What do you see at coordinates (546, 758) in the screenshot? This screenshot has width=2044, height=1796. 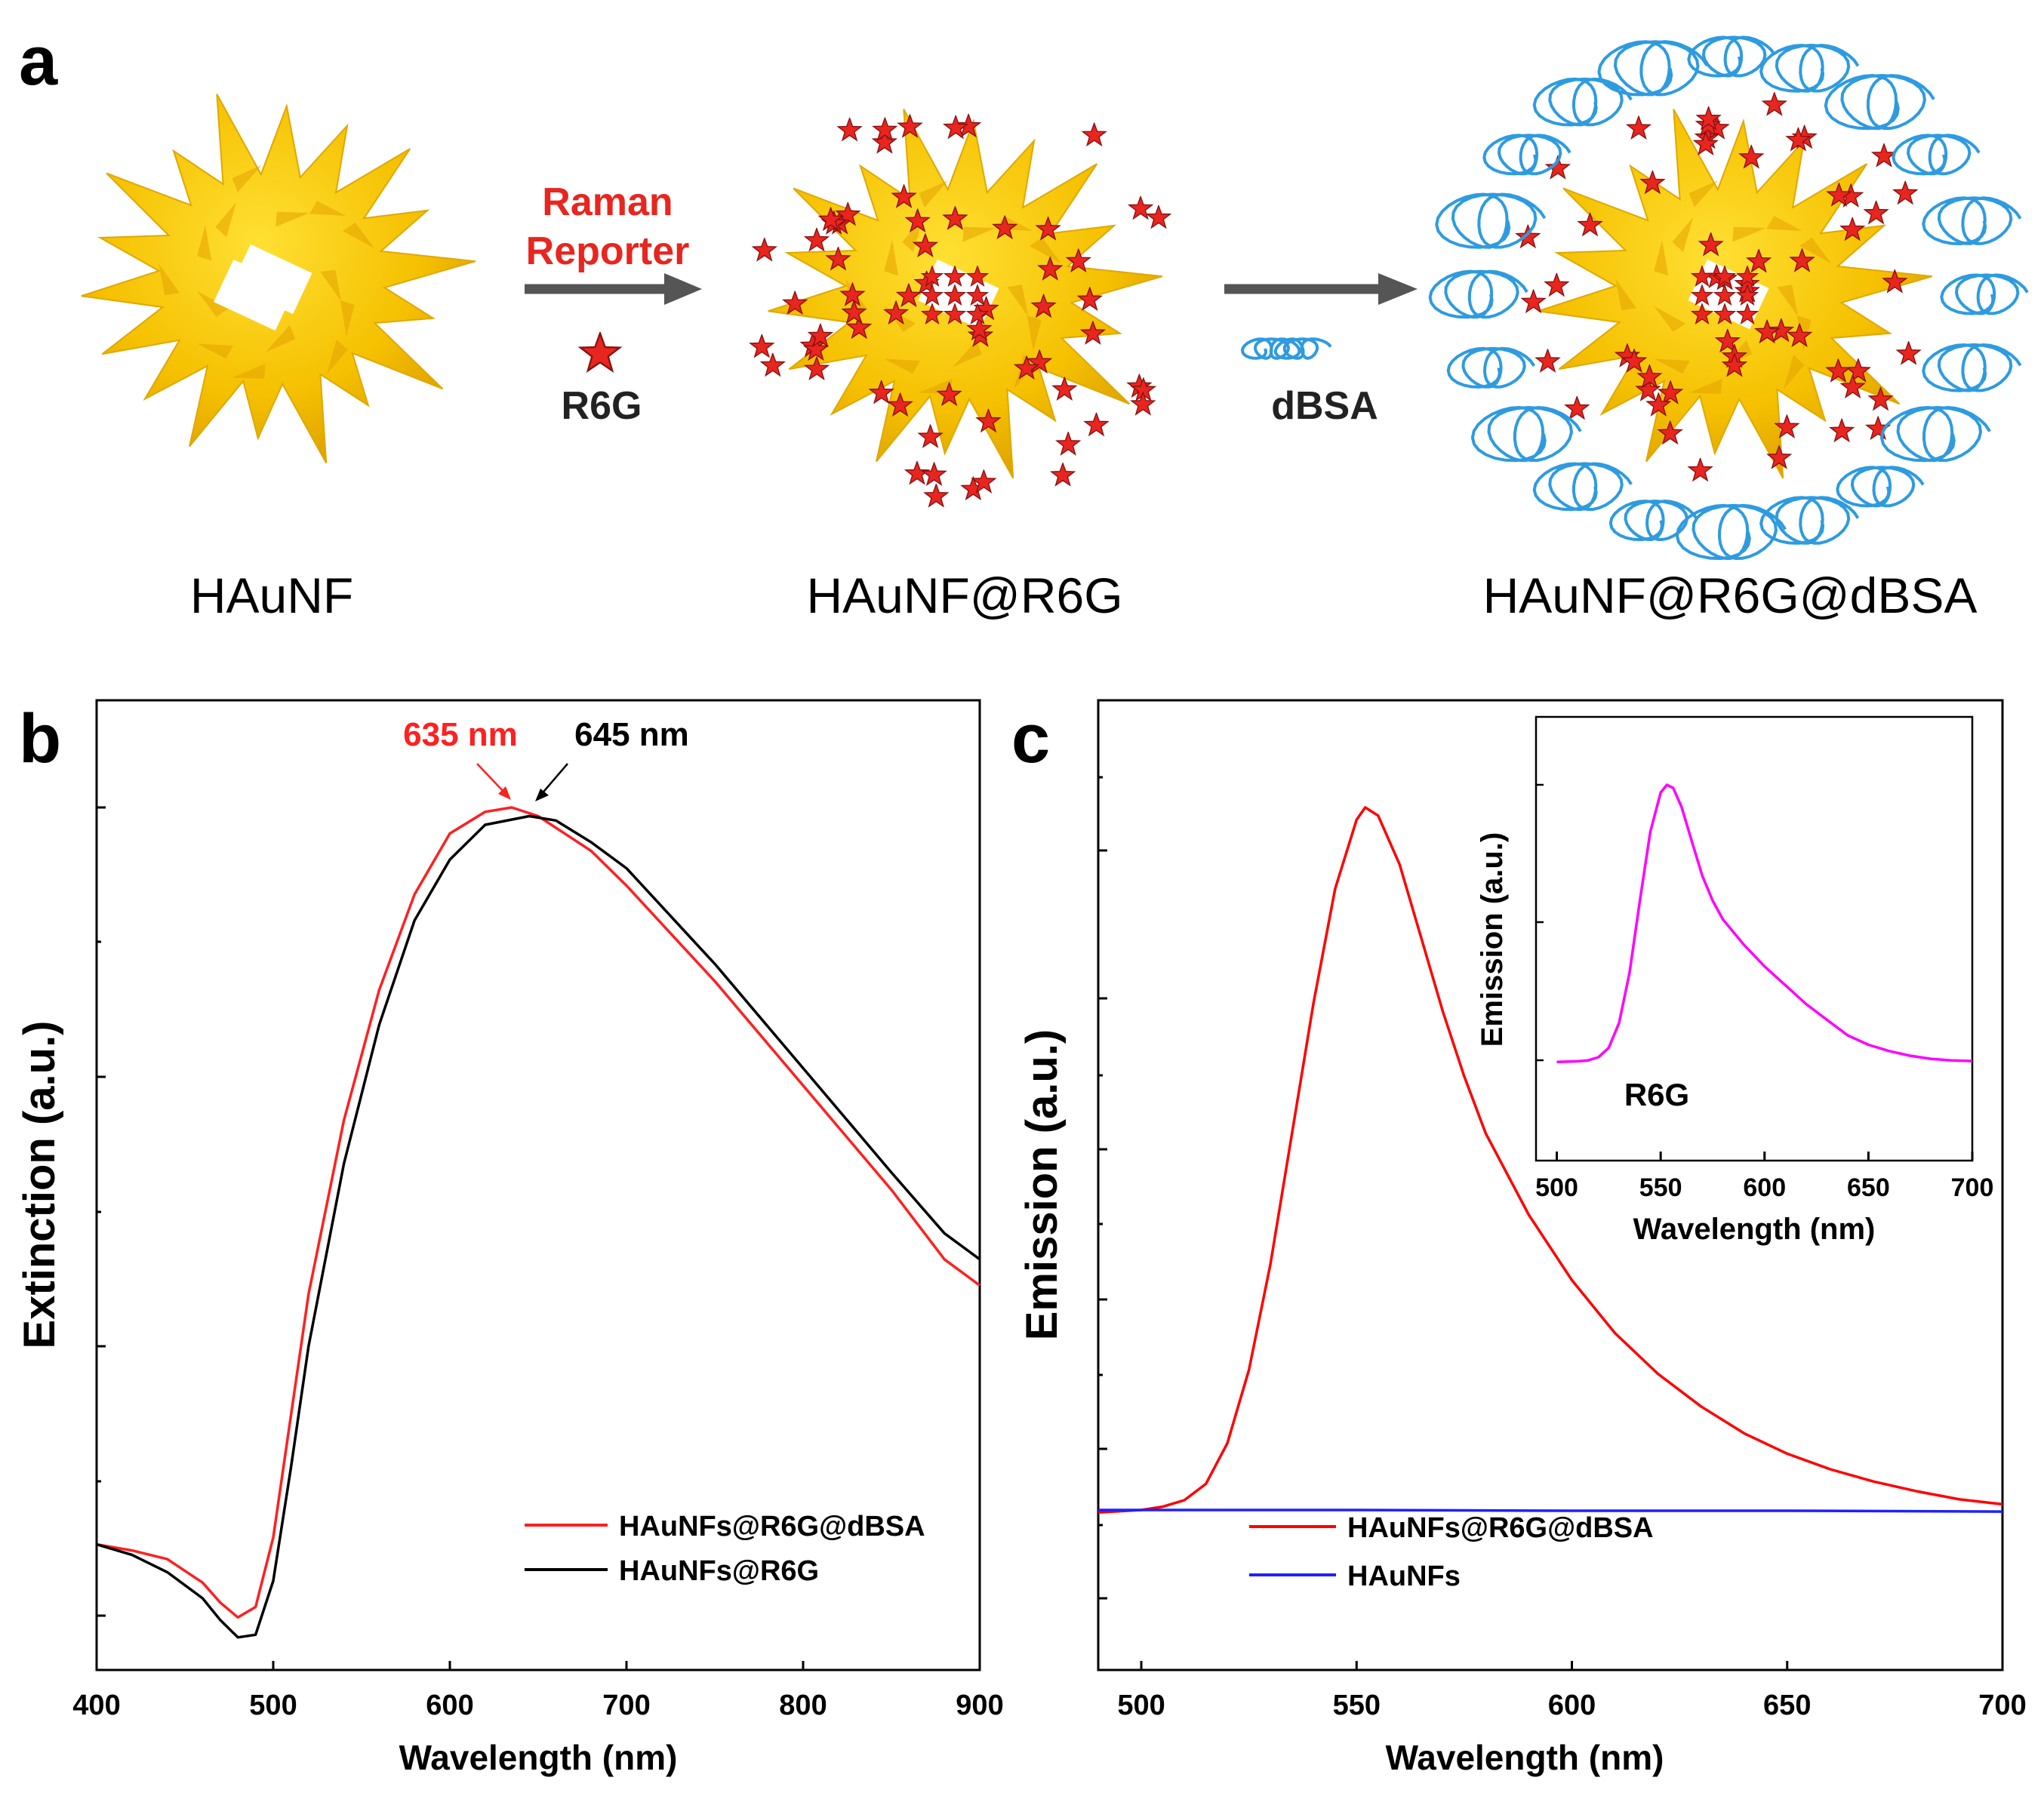 I see `plot-b-annotations: 635 nm 645 nm` at bounding box center [546, 758].